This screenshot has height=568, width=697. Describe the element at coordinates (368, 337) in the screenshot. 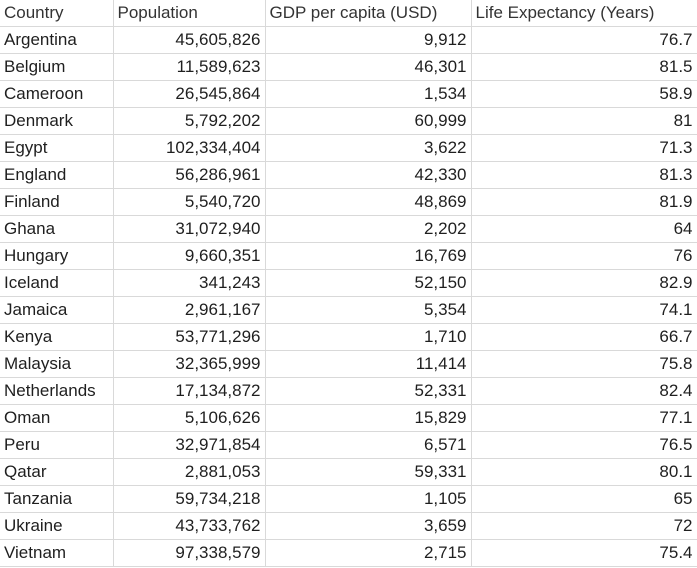

I see `cell-gdp-per-capita: 1,710` at that location.